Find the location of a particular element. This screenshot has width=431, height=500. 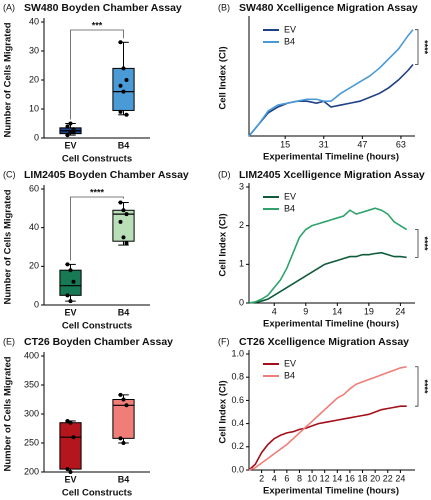

x-tick-label: 16 is located at coordinates (350, 478).